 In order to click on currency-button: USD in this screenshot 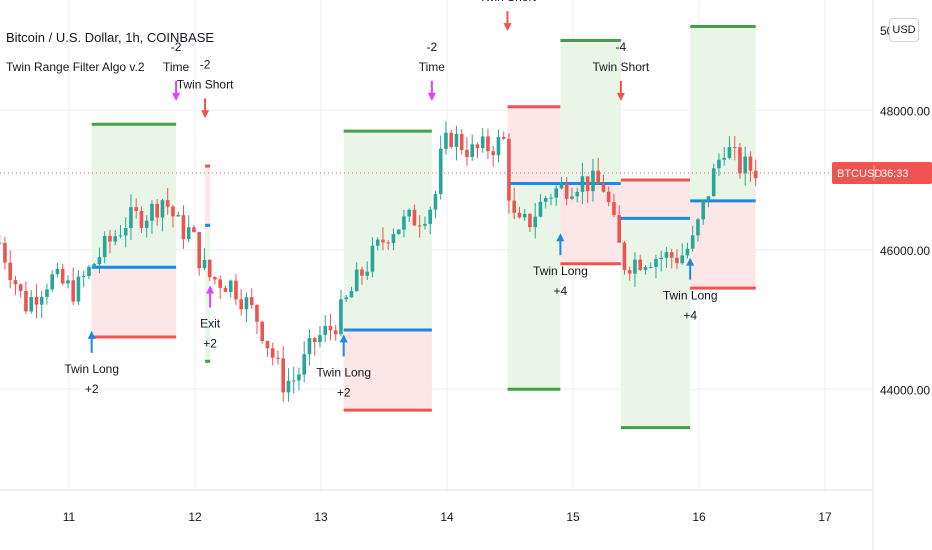, I will do `click(904, 30)`.